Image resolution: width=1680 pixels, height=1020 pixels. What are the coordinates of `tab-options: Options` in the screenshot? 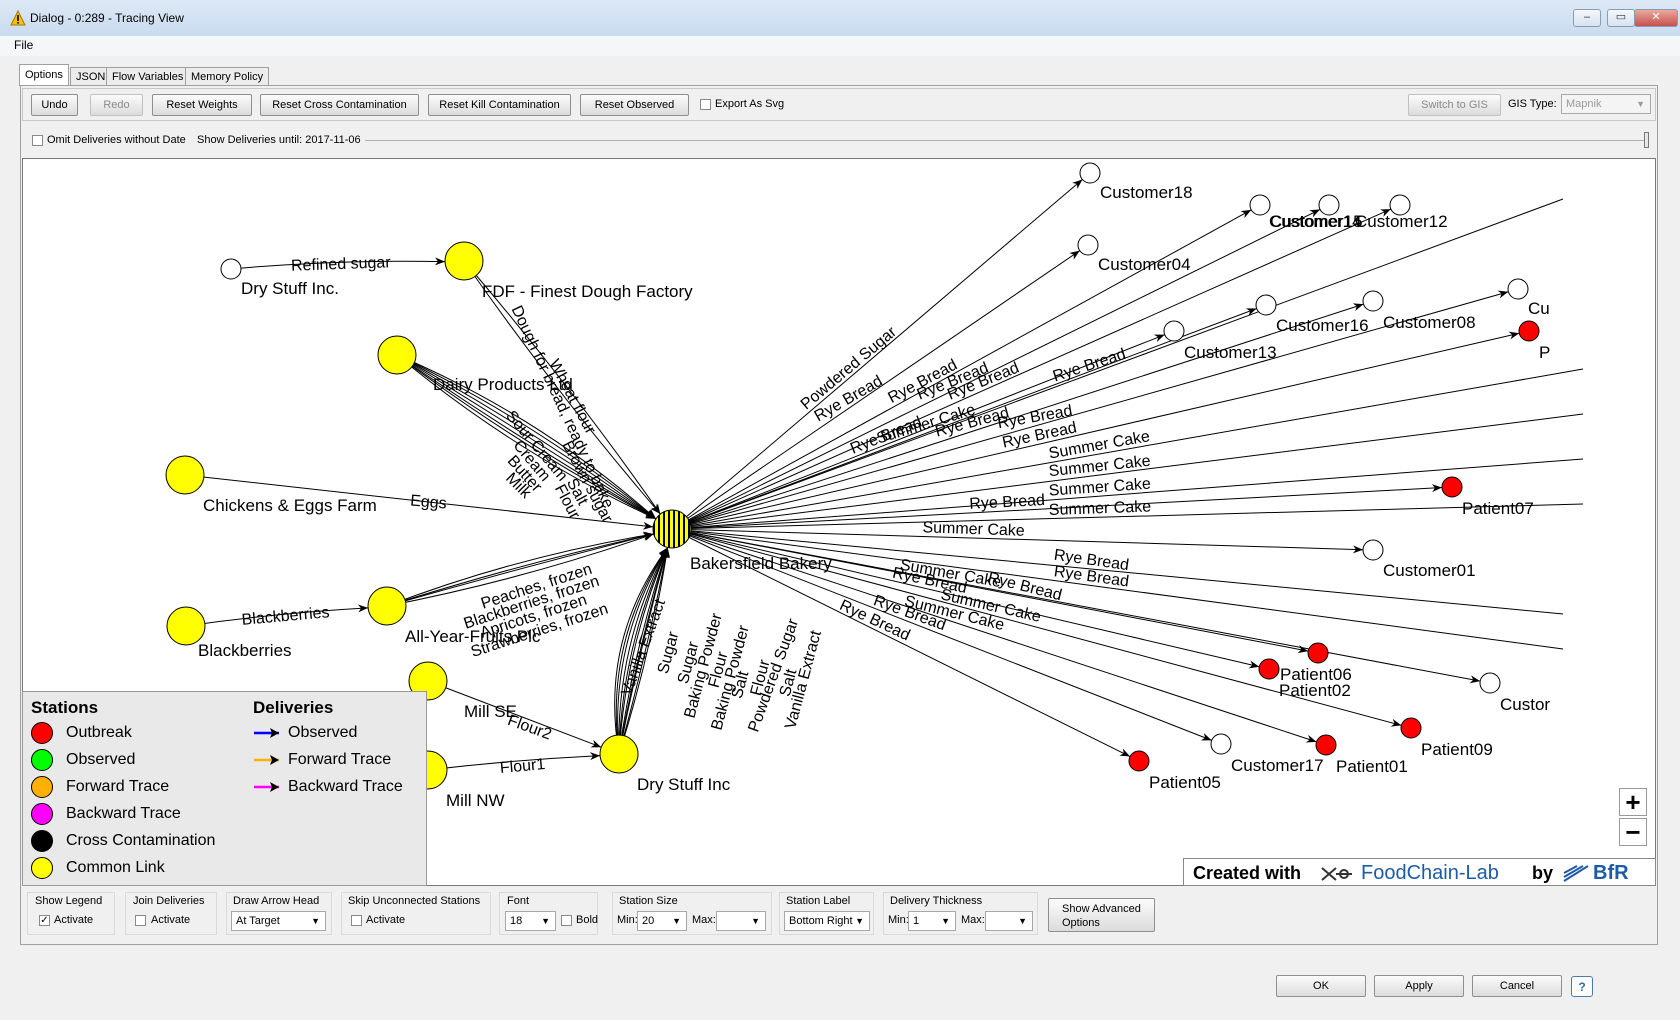 It's located at (44, 75).